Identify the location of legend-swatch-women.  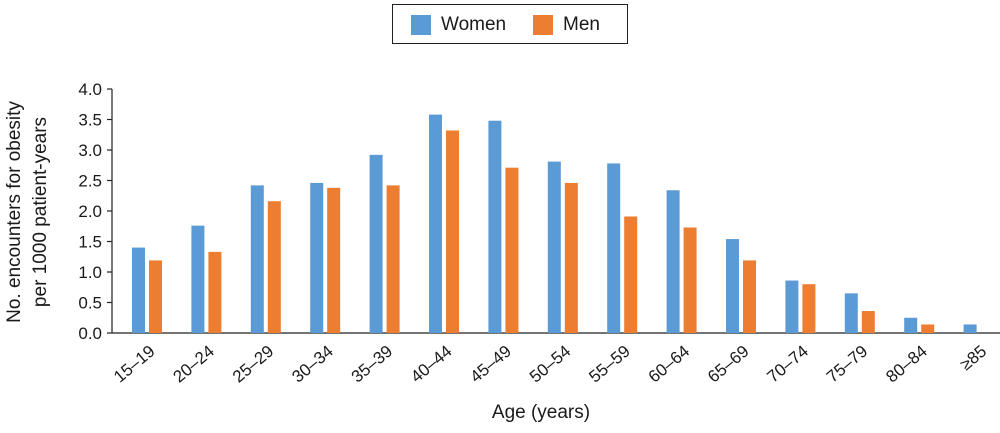
(421, 25).